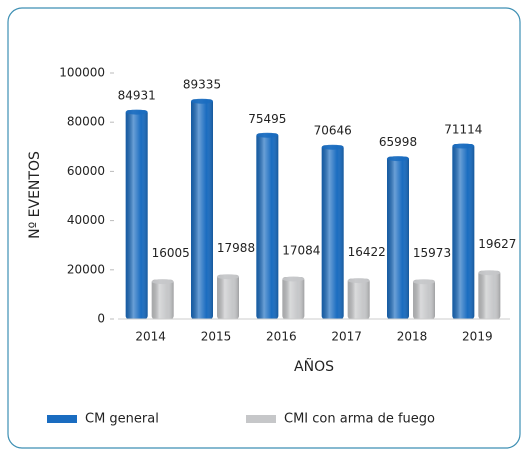 The width and height of the screenshot is (526, 457). What do you see at coordinates (412, 337) in the screenshot?
I see `x-tick-label: 2018` at bounding box center [412, 337].